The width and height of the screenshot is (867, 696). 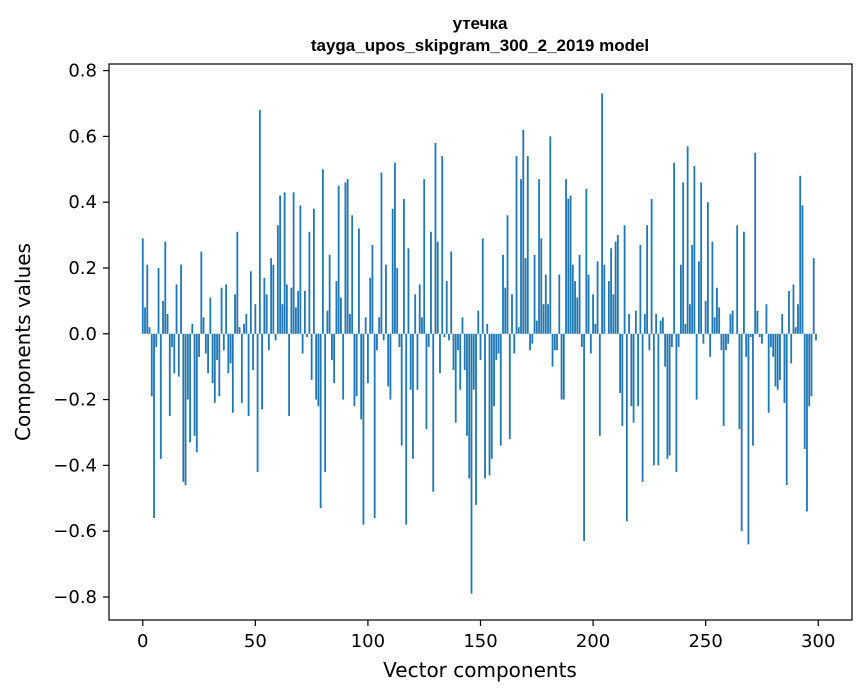 I want to click on x-tick-label: 300, so click(x=818, y=641).